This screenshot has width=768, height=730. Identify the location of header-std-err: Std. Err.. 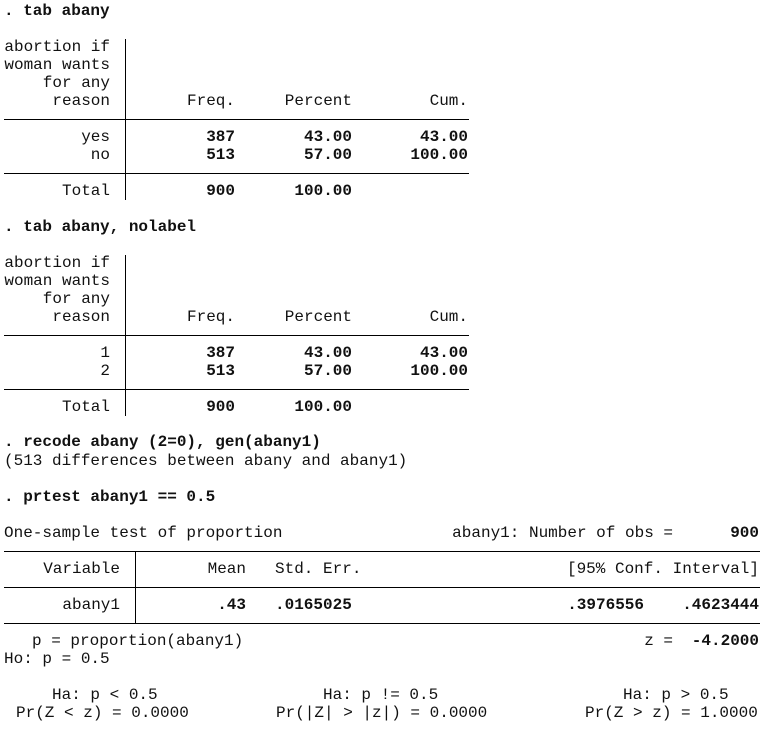
(318, 569).